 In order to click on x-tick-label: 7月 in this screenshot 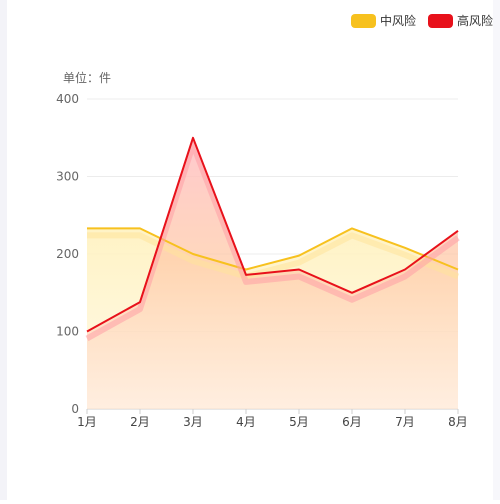, I will do `click(405, 422)`.